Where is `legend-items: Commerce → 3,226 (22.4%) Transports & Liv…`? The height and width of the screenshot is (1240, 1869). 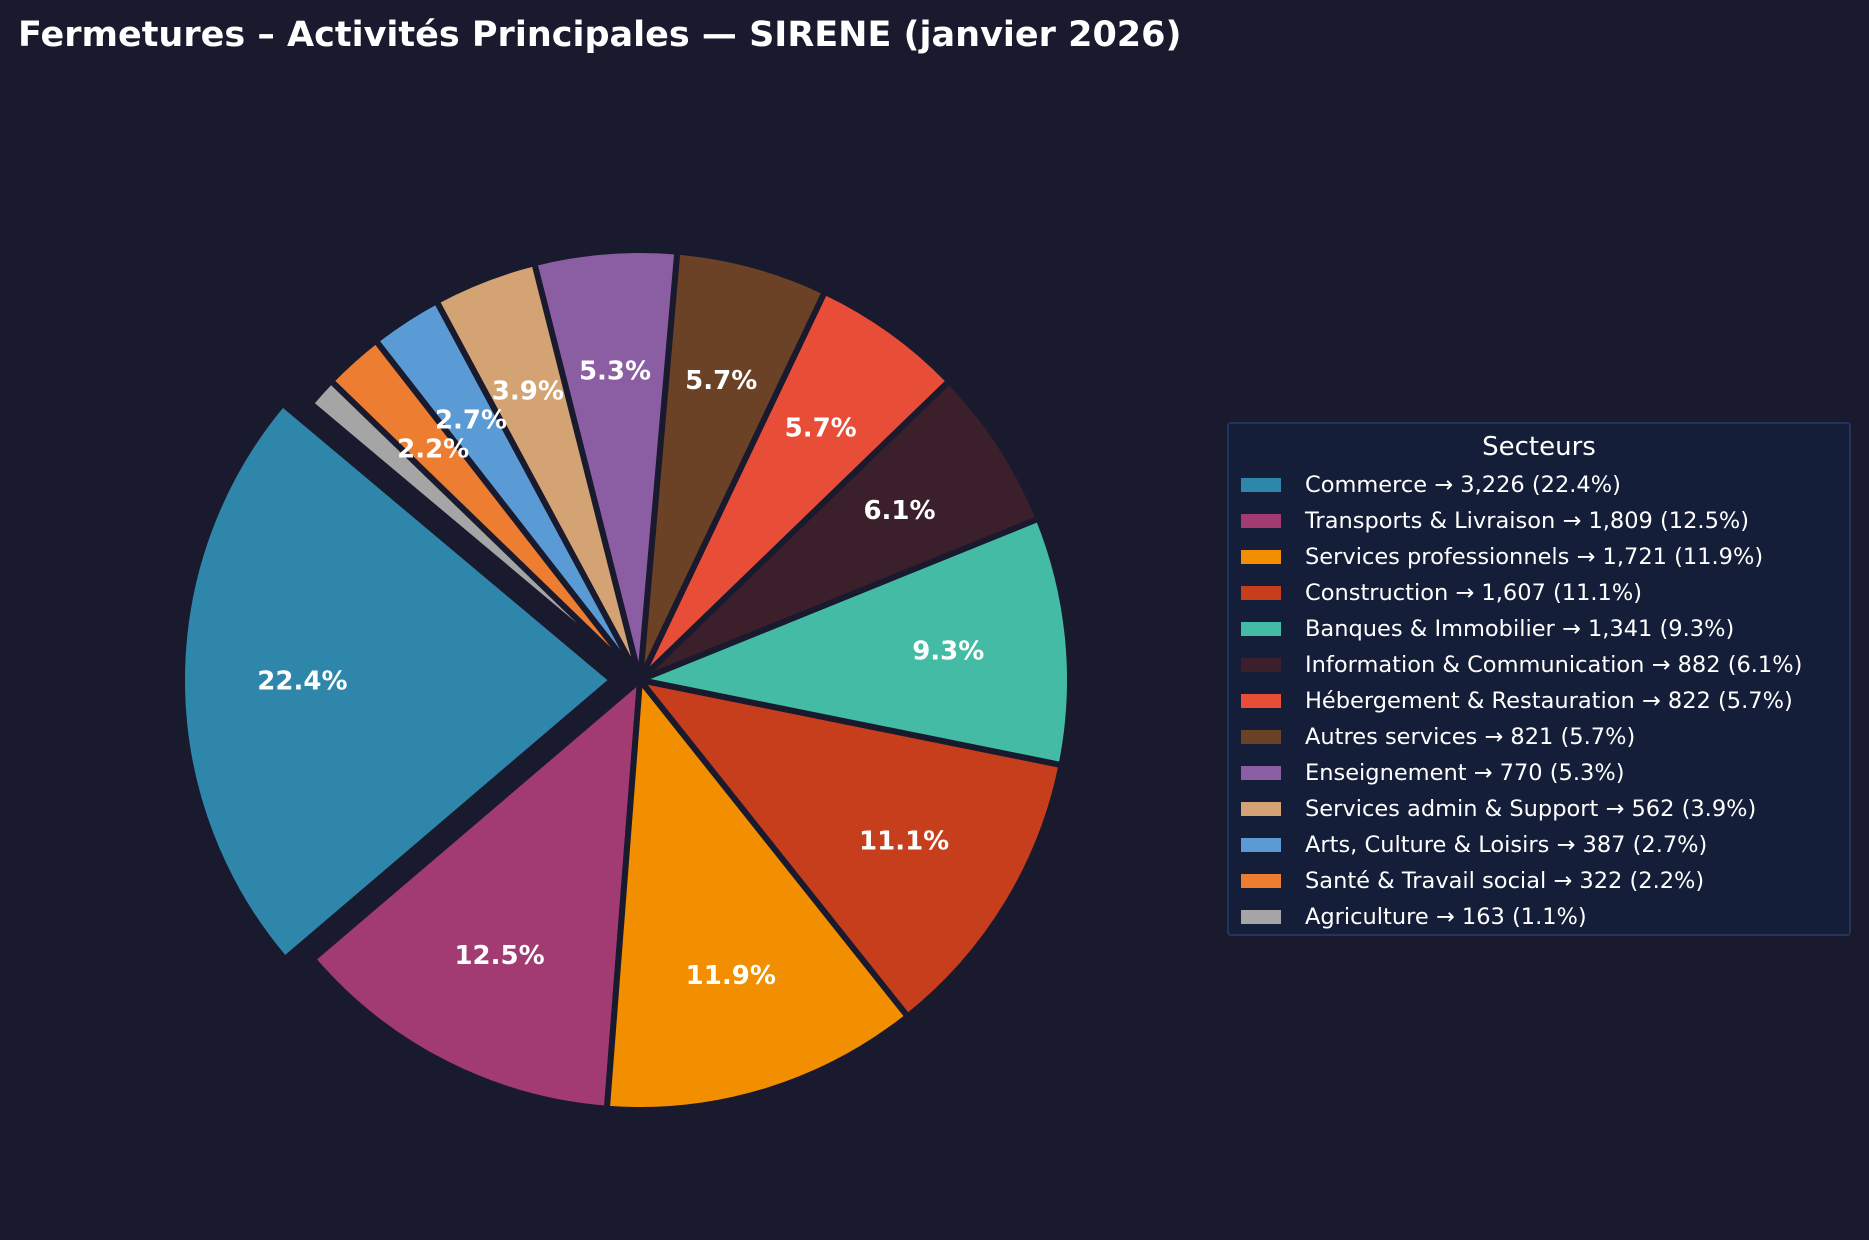 legend-items: Commerce → 3,226 (22.4%) Transports & Liv… is located at coordinates (1539, 701).